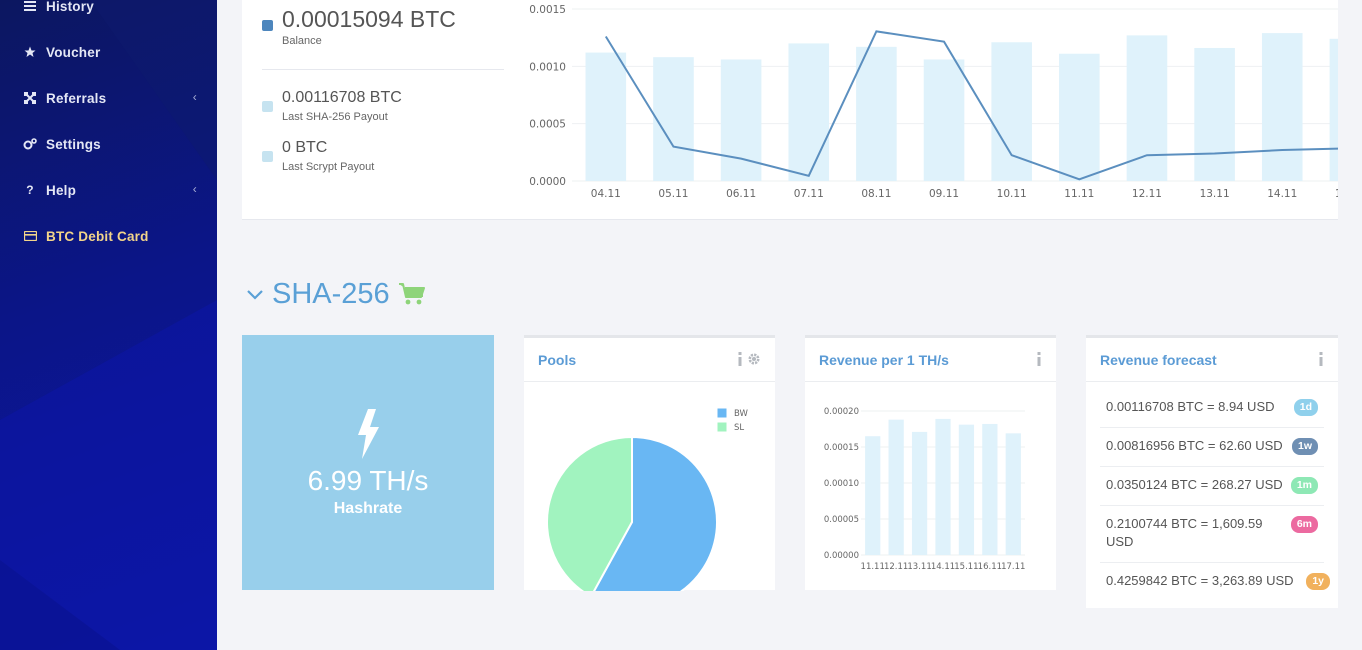  I want to click on forecast-row-text: 0.00116708 BTC = 8.94 USD, so click(1190, 406).